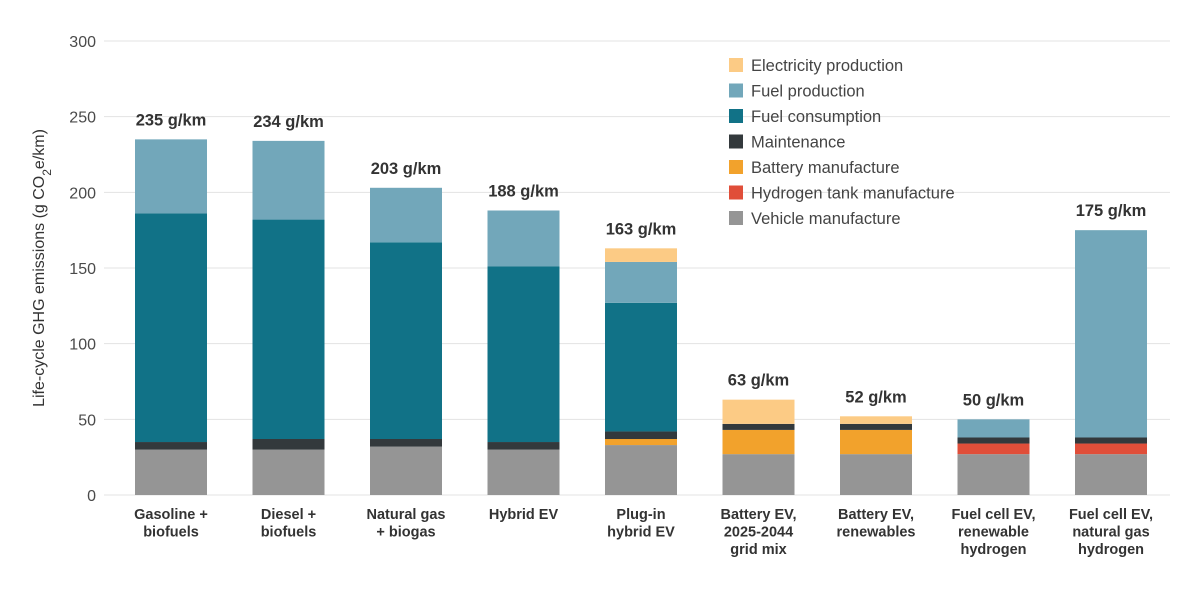 Image resolution: width=1200 pixels, height=608 pixels. I want to click on y-tick-label: 200, so click(82, 193).